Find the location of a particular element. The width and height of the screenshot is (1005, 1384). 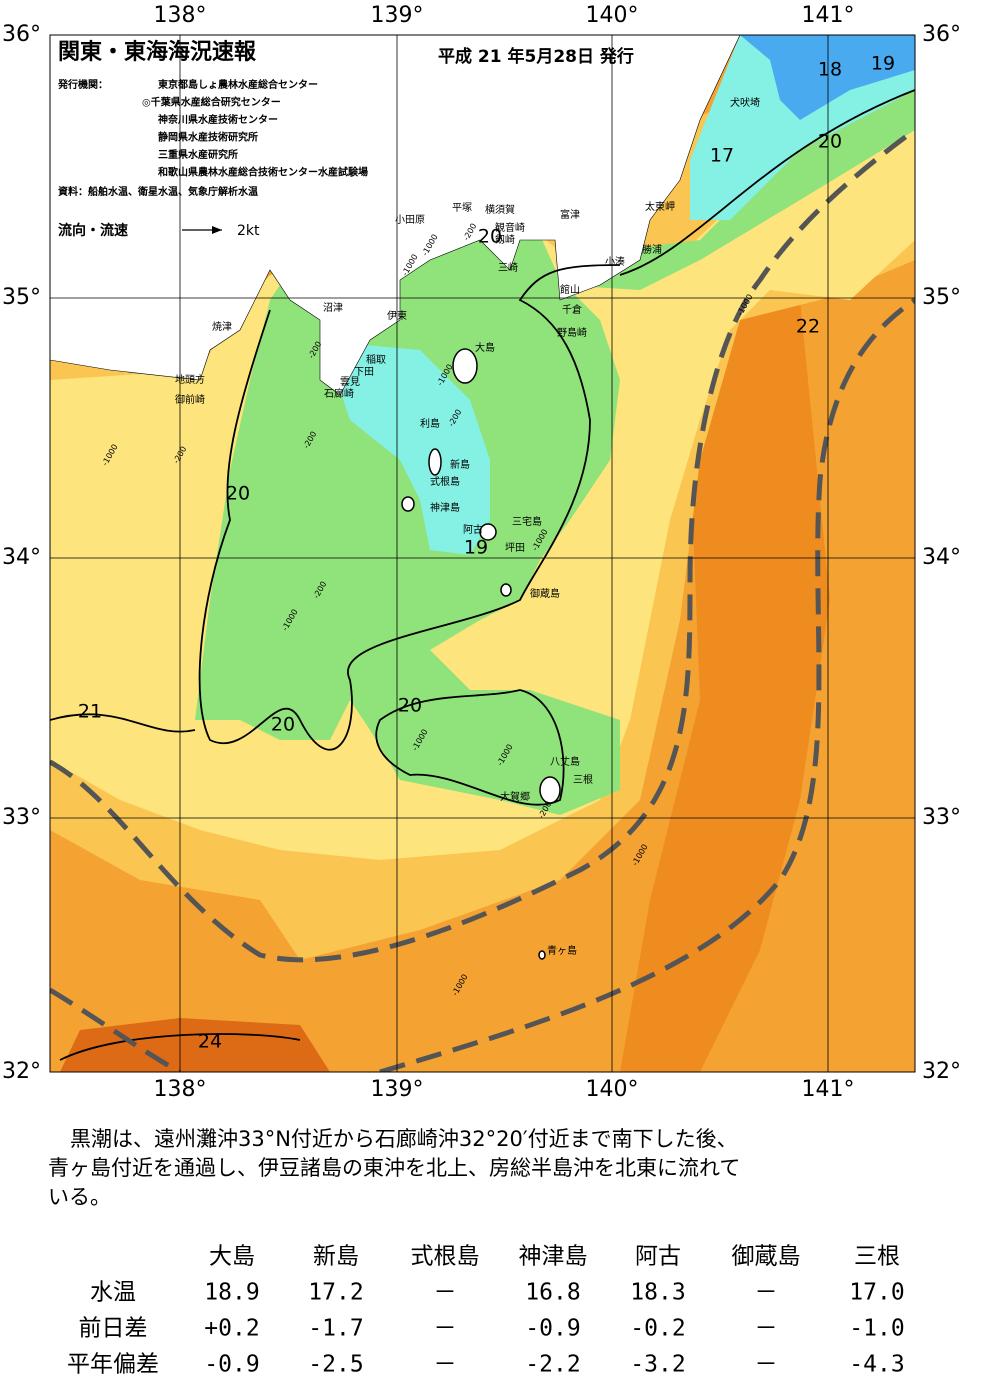

place-name: 小田原 is located at coordinates (410, 220).